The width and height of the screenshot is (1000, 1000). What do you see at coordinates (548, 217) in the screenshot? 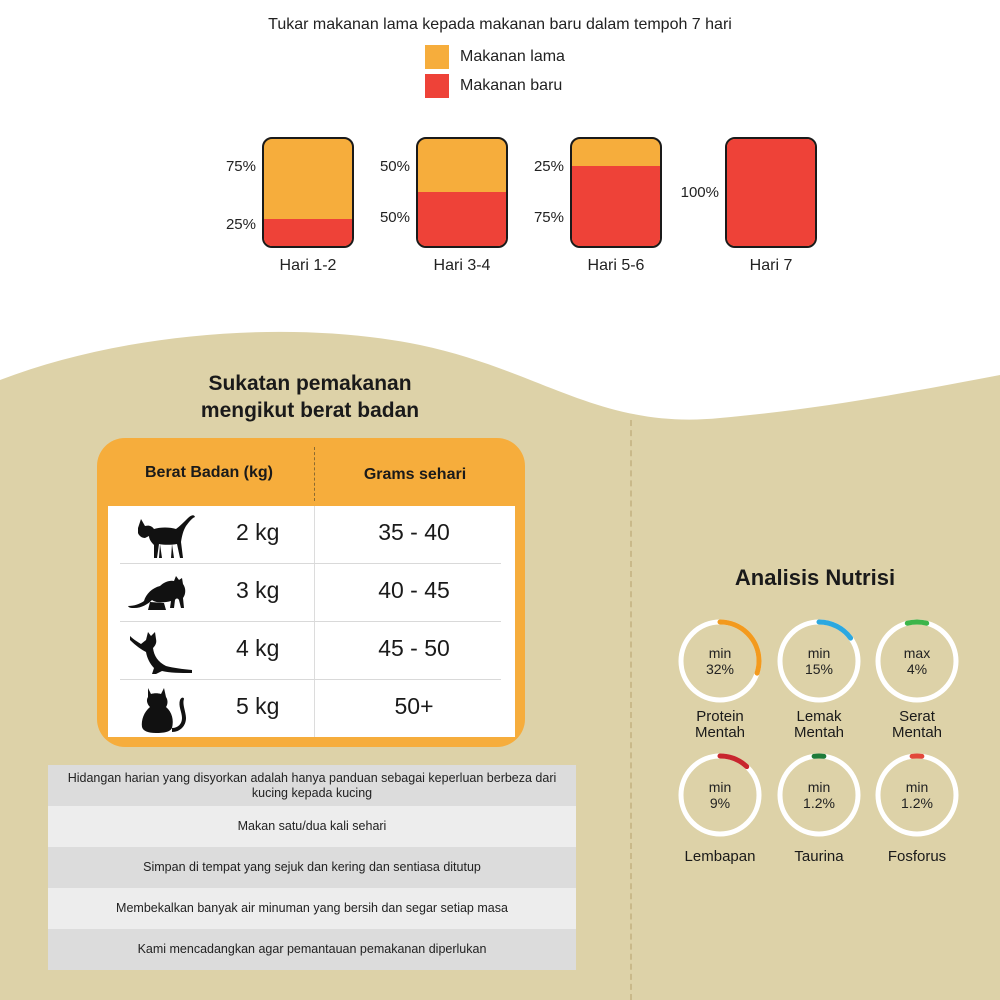
I see `percent-label-new: 75%` at bounding box center [548, 217].